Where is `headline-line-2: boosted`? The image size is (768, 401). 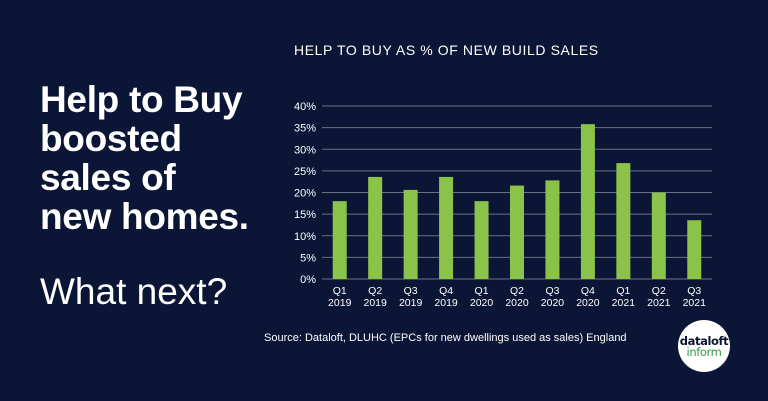
headline-line-2: boosted is located at coordinates (111, 138).